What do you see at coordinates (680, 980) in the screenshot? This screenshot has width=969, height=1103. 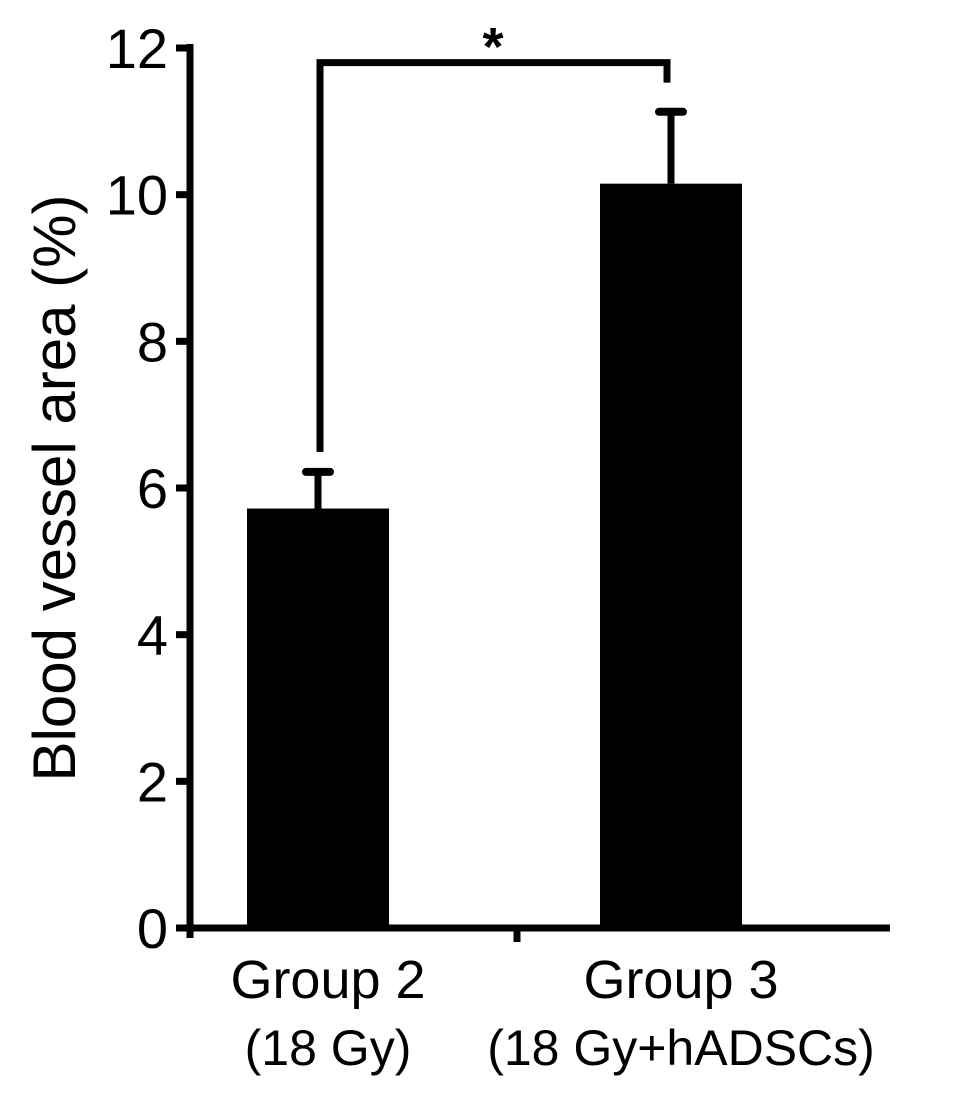 I see `x-tick-label: Group 3` at bounding box center [680, 980].